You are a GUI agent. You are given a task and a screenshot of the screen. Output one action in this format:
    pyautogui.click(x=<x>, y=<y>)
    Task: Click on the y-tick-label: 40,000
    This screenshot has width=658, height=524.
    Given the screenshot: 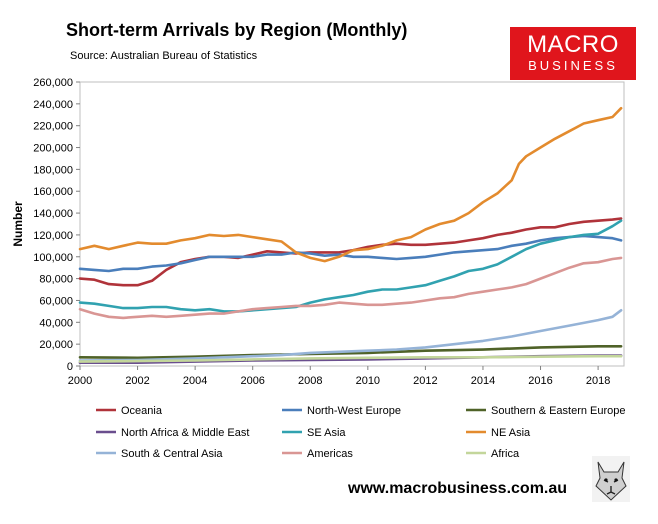 What is the action you would take?
    pyautogui.click(x=56, y=323)
    